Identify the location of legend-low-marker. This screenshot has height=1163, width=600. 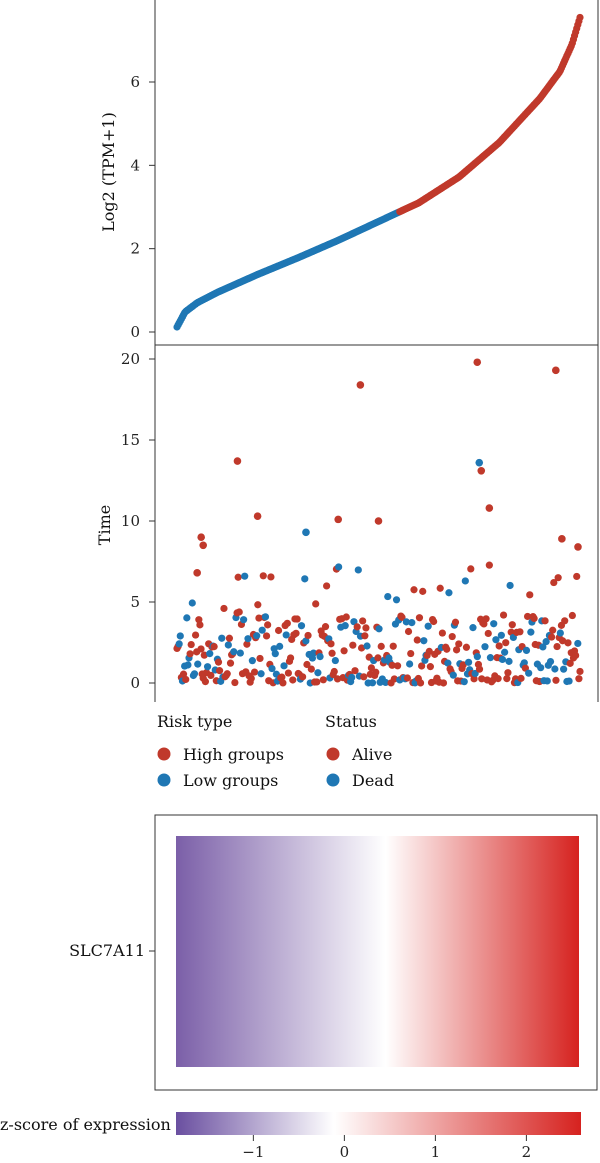
(164, 780).